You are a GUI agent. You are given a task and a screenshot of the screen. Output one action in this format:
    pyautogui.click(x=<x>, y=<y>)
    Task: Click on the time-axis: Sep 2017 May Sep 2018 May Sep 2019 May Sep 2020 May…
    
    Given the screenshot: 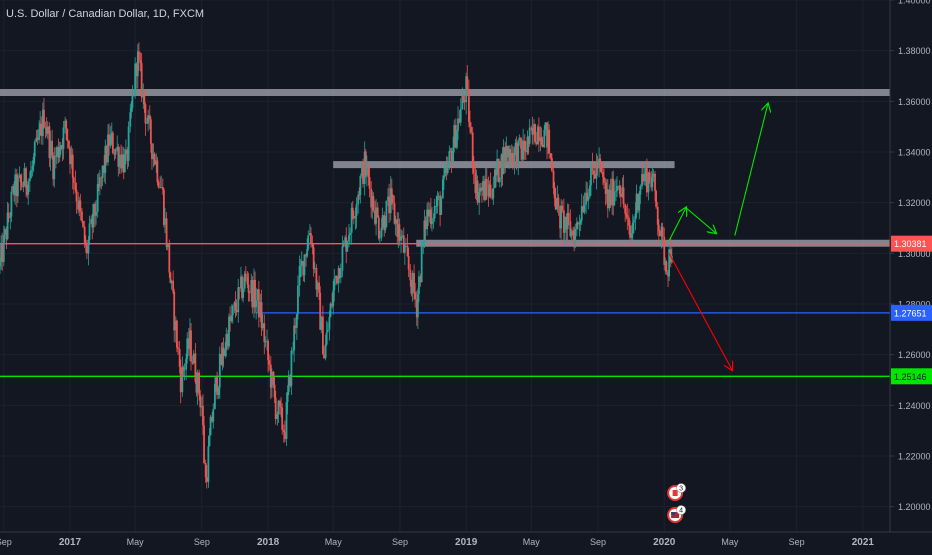 What is the action you would take?
    pyautogui.click(x=437, y=542)
    